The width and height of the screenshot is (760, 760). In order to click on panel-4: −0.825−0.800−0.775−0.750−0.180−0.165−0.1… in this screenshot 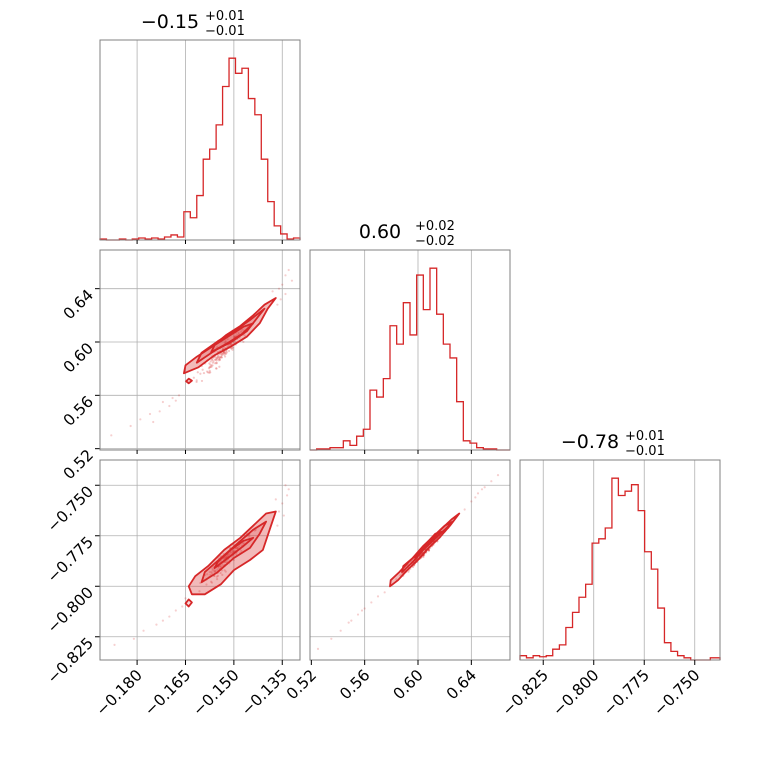, I will do `click(172, 589)`.